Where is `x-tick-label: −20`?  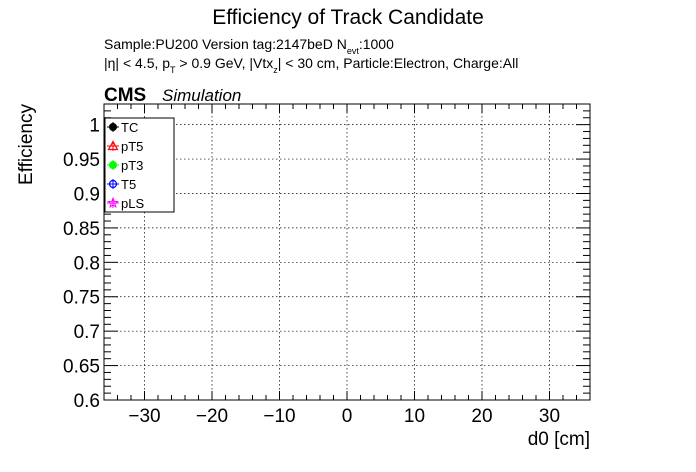
x-tick-label: −20 is located at coordinates (212, 416).